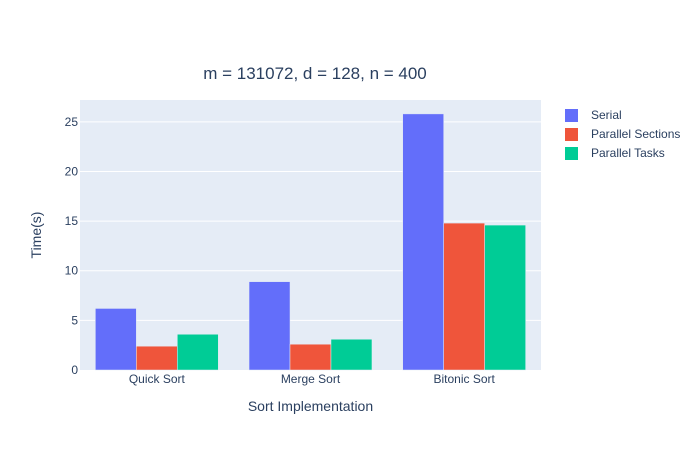 The height and width of the screenshot is (450, 700). Describe the element at coordinates (72, 171) in the screenshot. I see `y-tick-label: 20` at that location.